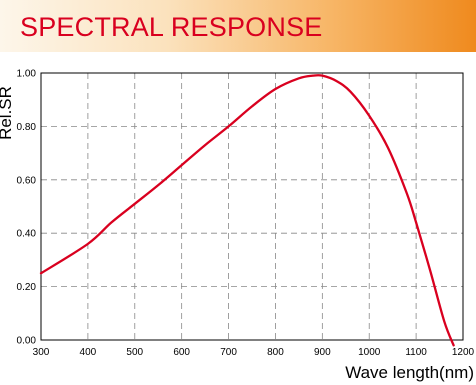  What do you see at coordinates (181, 352) in the screenshot?
I see `x-tick-label: 600` at bounding box center [181, 352].